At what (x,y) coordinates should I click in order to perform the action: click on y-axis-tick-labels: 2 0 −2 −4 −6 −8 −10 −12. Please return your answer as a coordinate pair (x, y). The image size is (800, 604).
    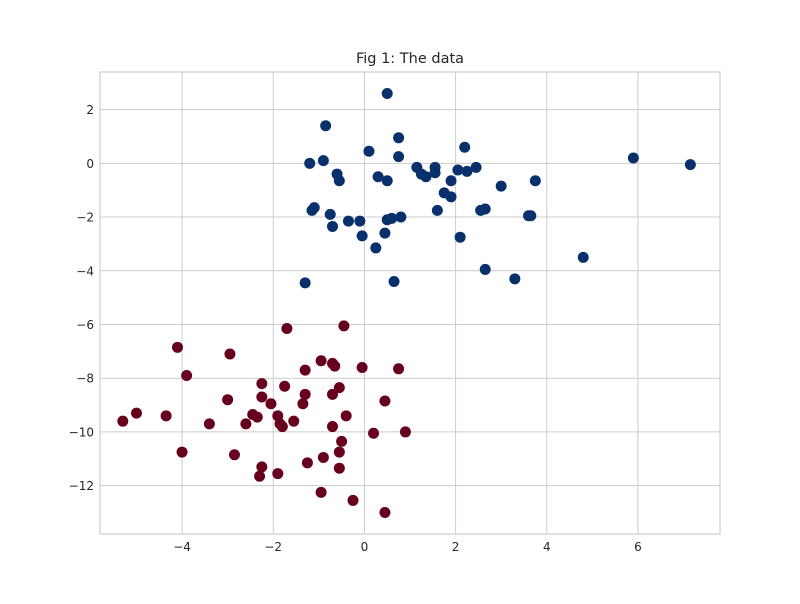
    Looking at the image, I should click on (81, 298).